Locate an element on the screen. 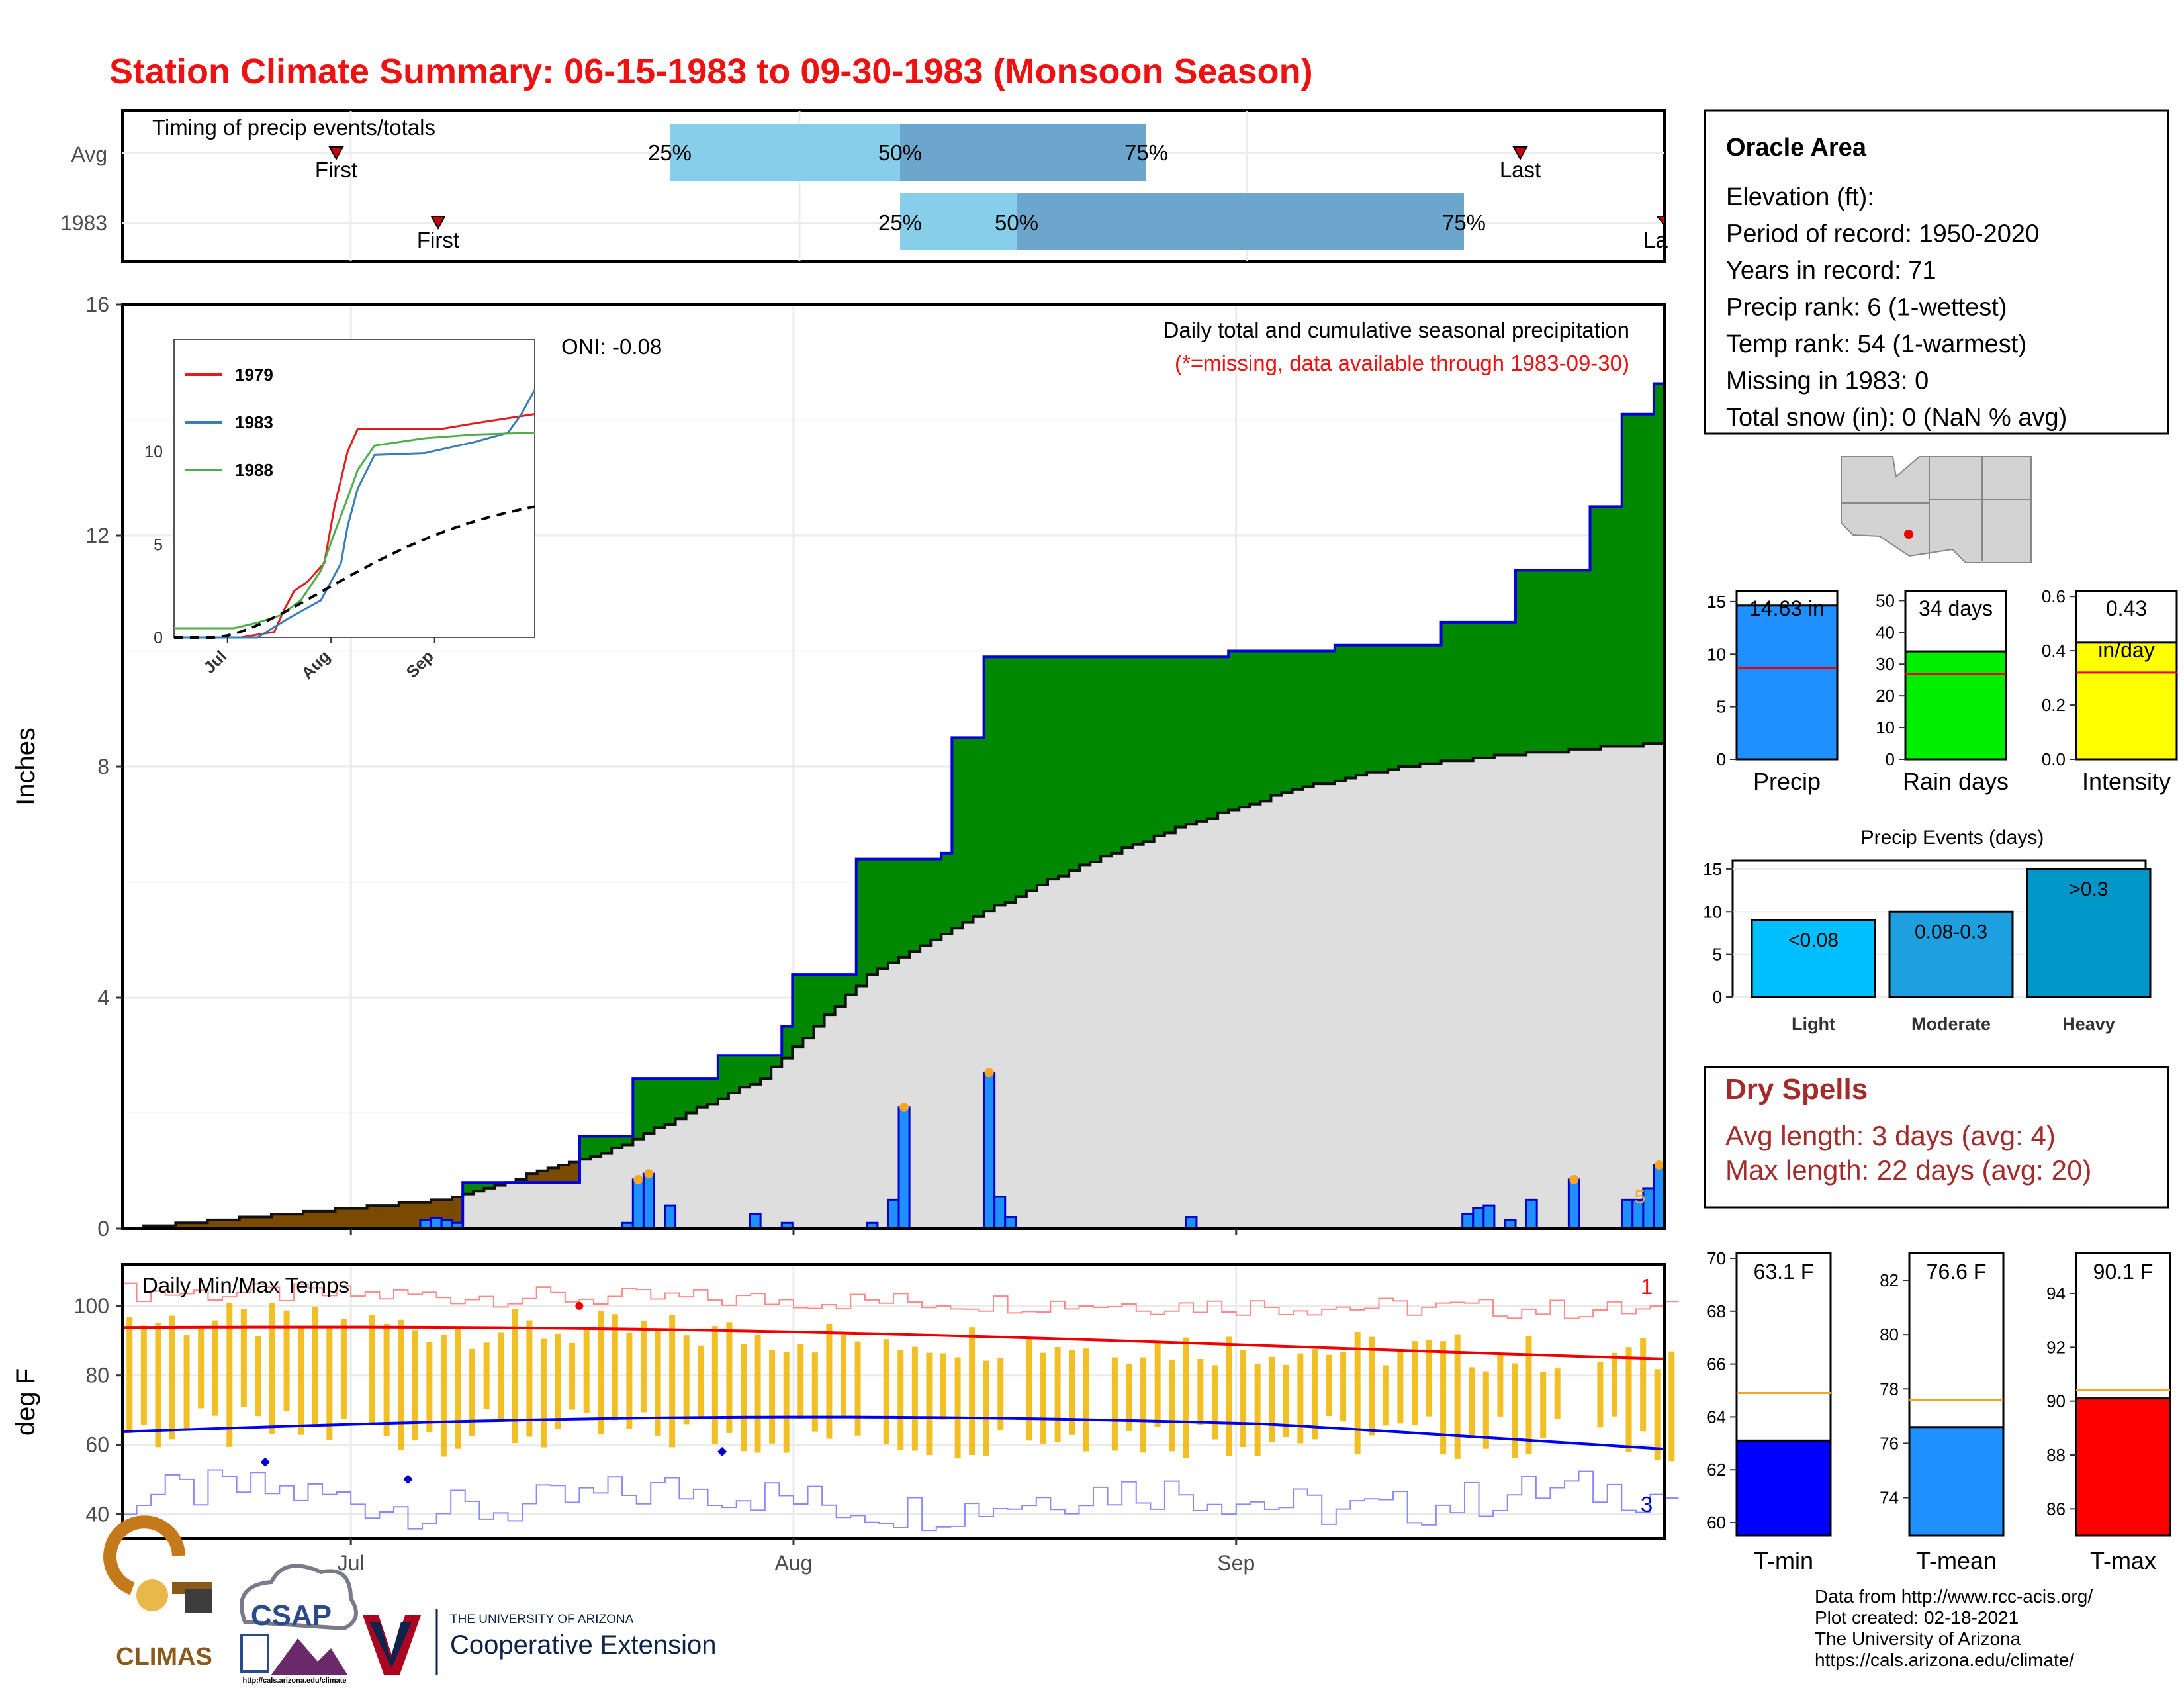 The width and height of the screenshot is (2184, 1688). inset-legend-label: 1983 is located at coordinates (254, 422).